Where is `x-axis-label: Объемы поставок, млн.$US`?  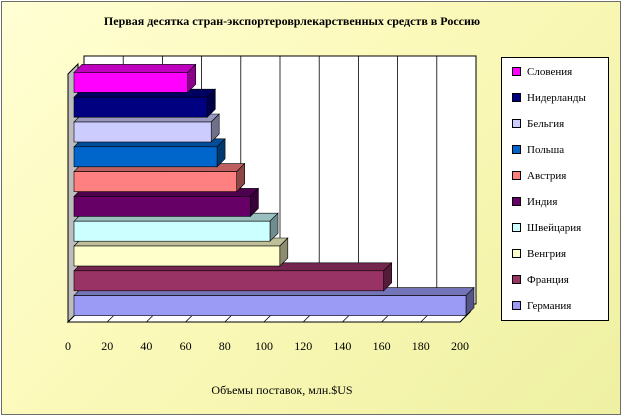
x-axis-label: Объемы поставок, млн.$US is located at coordinates (282, 390).